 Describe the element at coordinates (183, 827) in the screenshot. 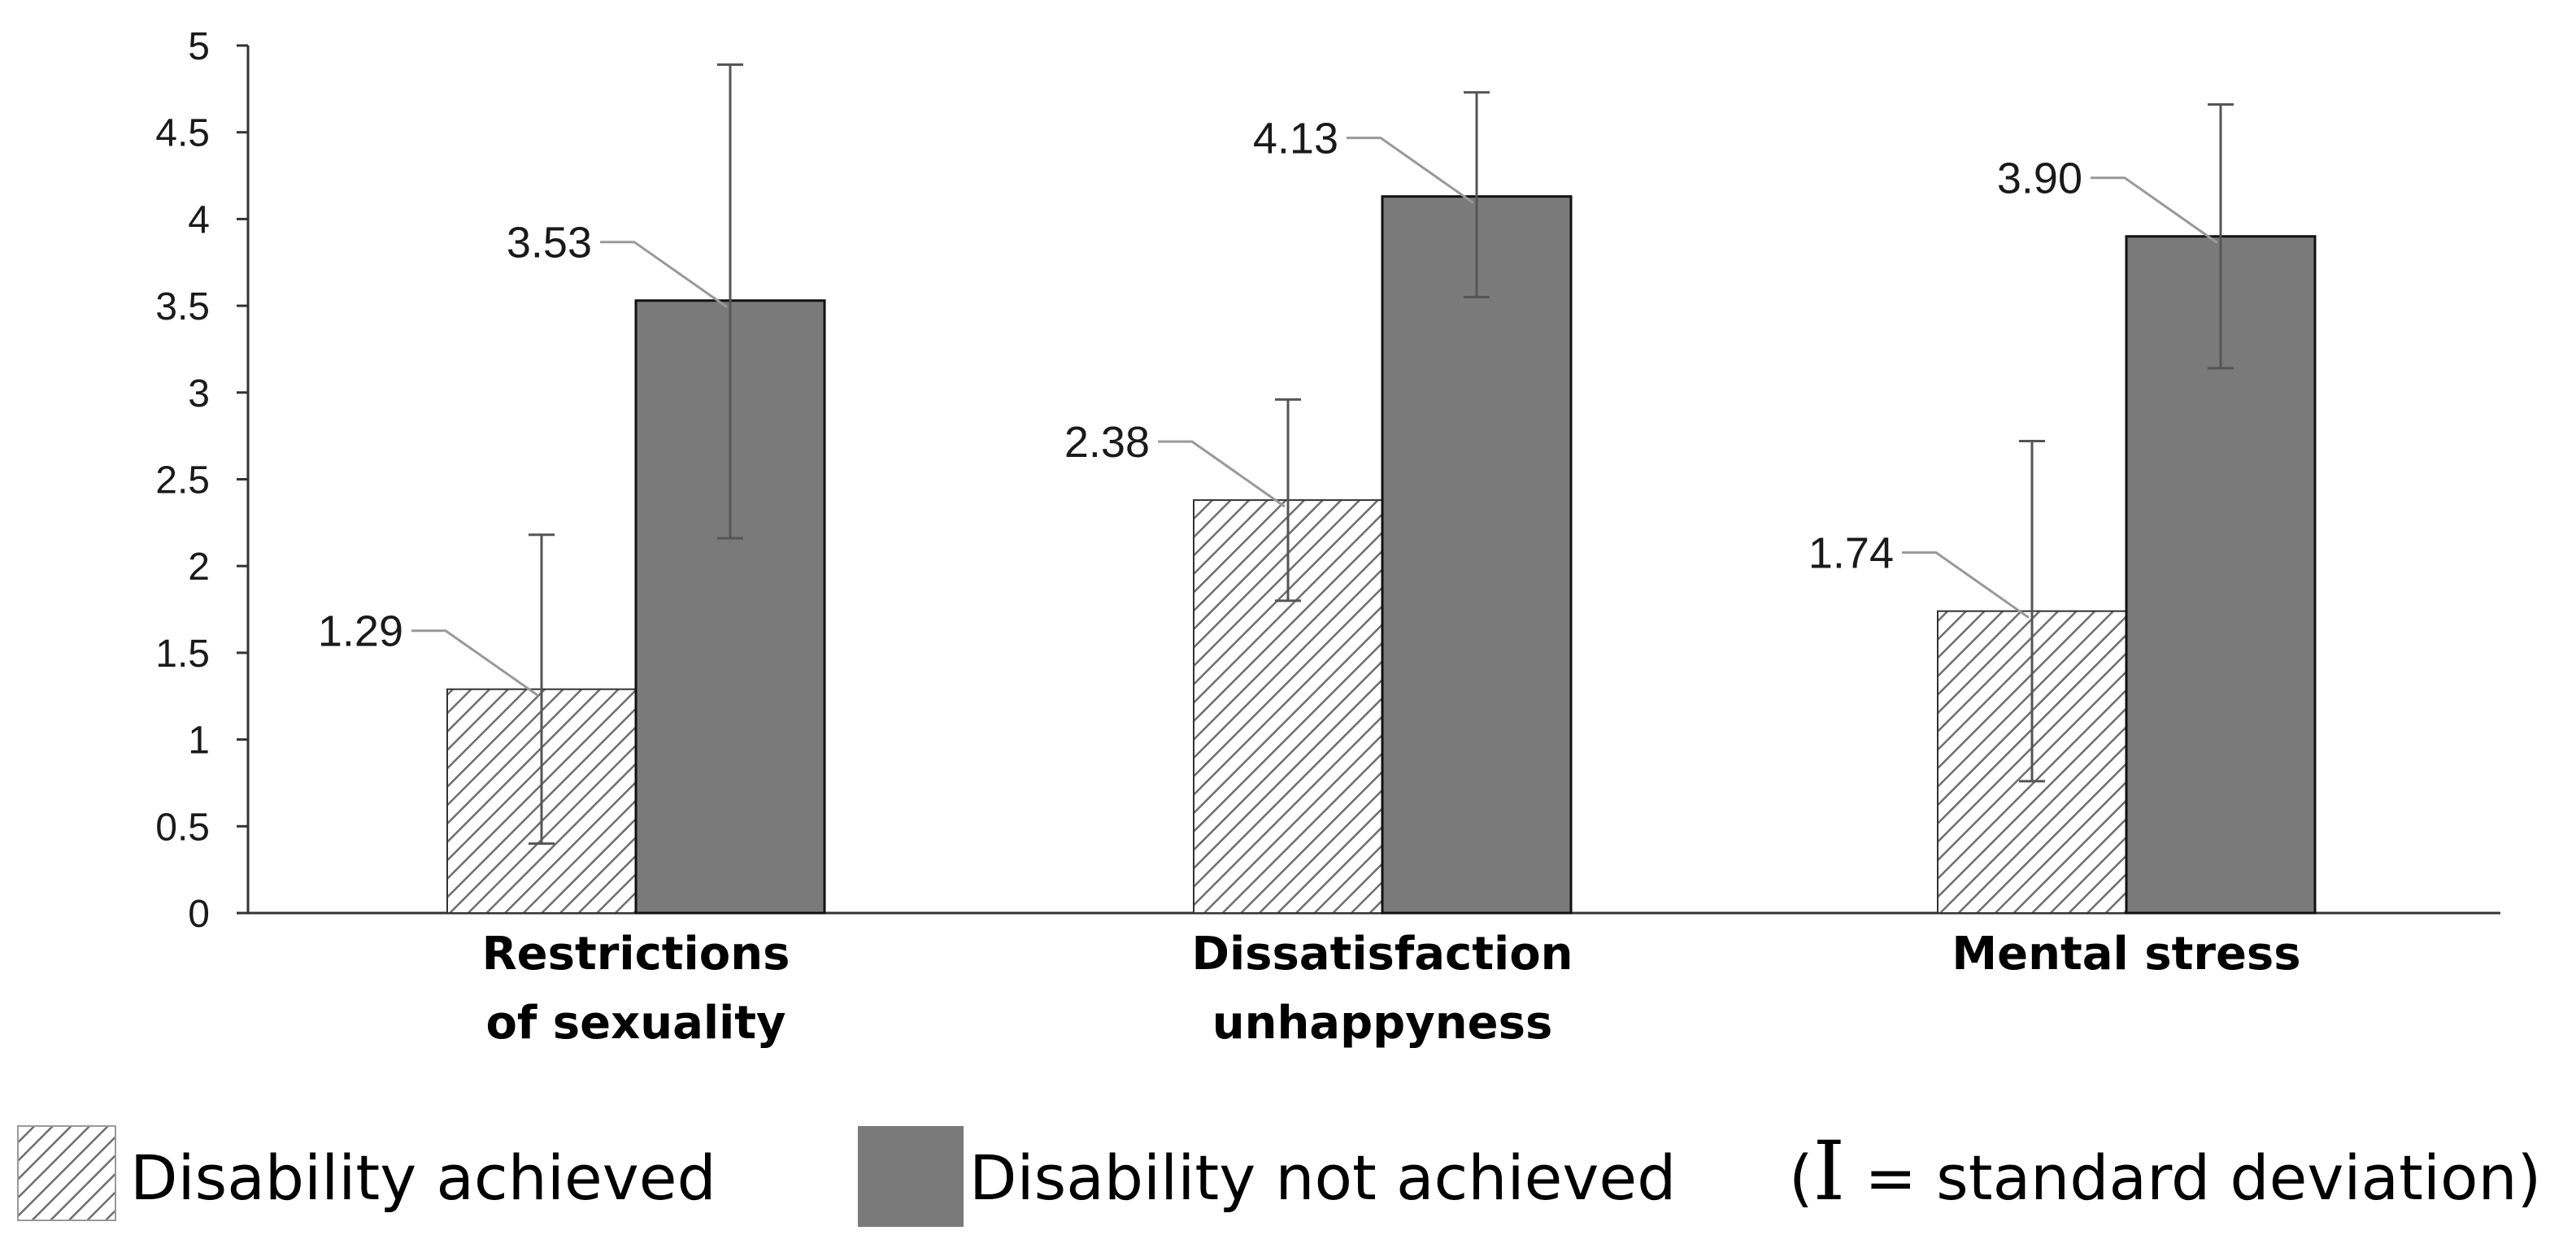

I see `y-tick-label: 0.5` at that location.